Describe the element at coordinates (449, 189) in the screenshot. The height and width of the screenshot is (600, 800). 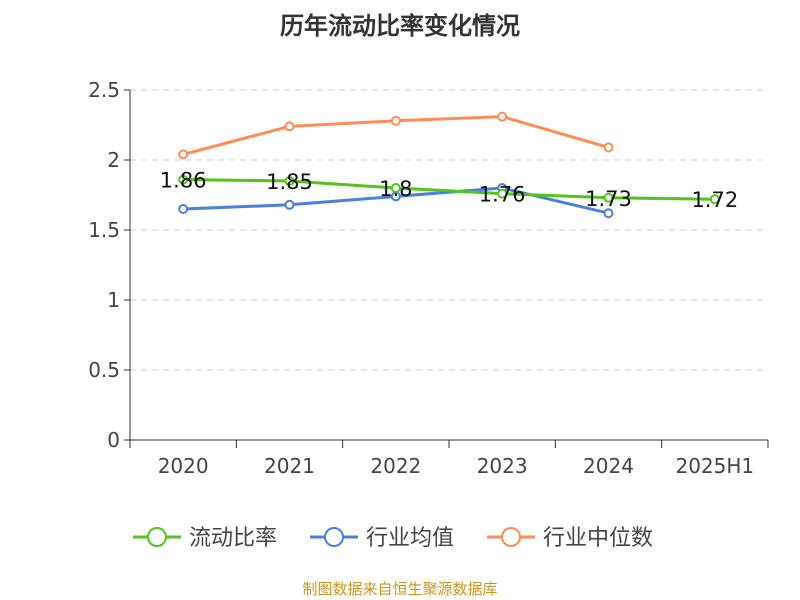
I see `series-line-流动比率` at that location.